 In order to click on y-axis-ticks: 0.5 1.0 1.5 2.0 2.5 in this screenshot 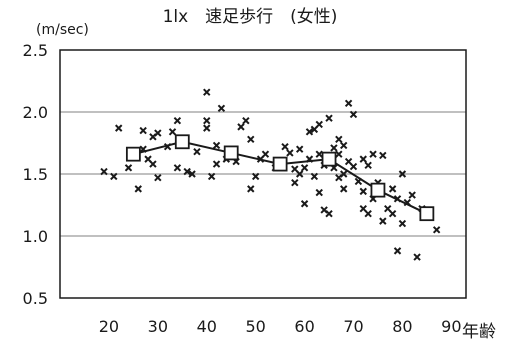, I will do `click(35, 174)`.